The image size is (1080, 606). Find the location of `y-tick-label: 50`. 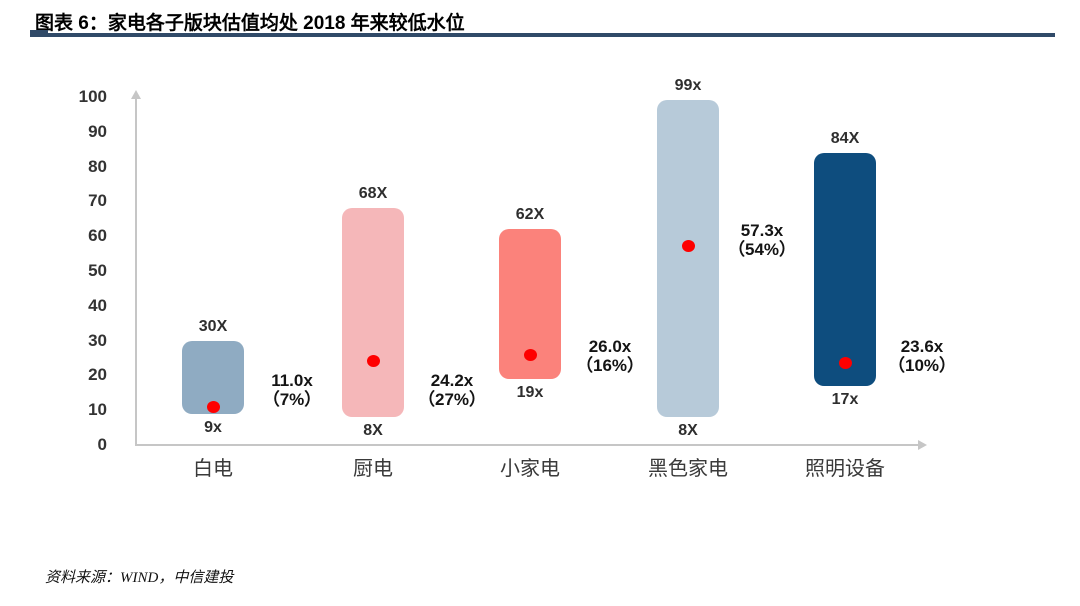

y-tick-label: 50 is located at coordinates (97, 270).